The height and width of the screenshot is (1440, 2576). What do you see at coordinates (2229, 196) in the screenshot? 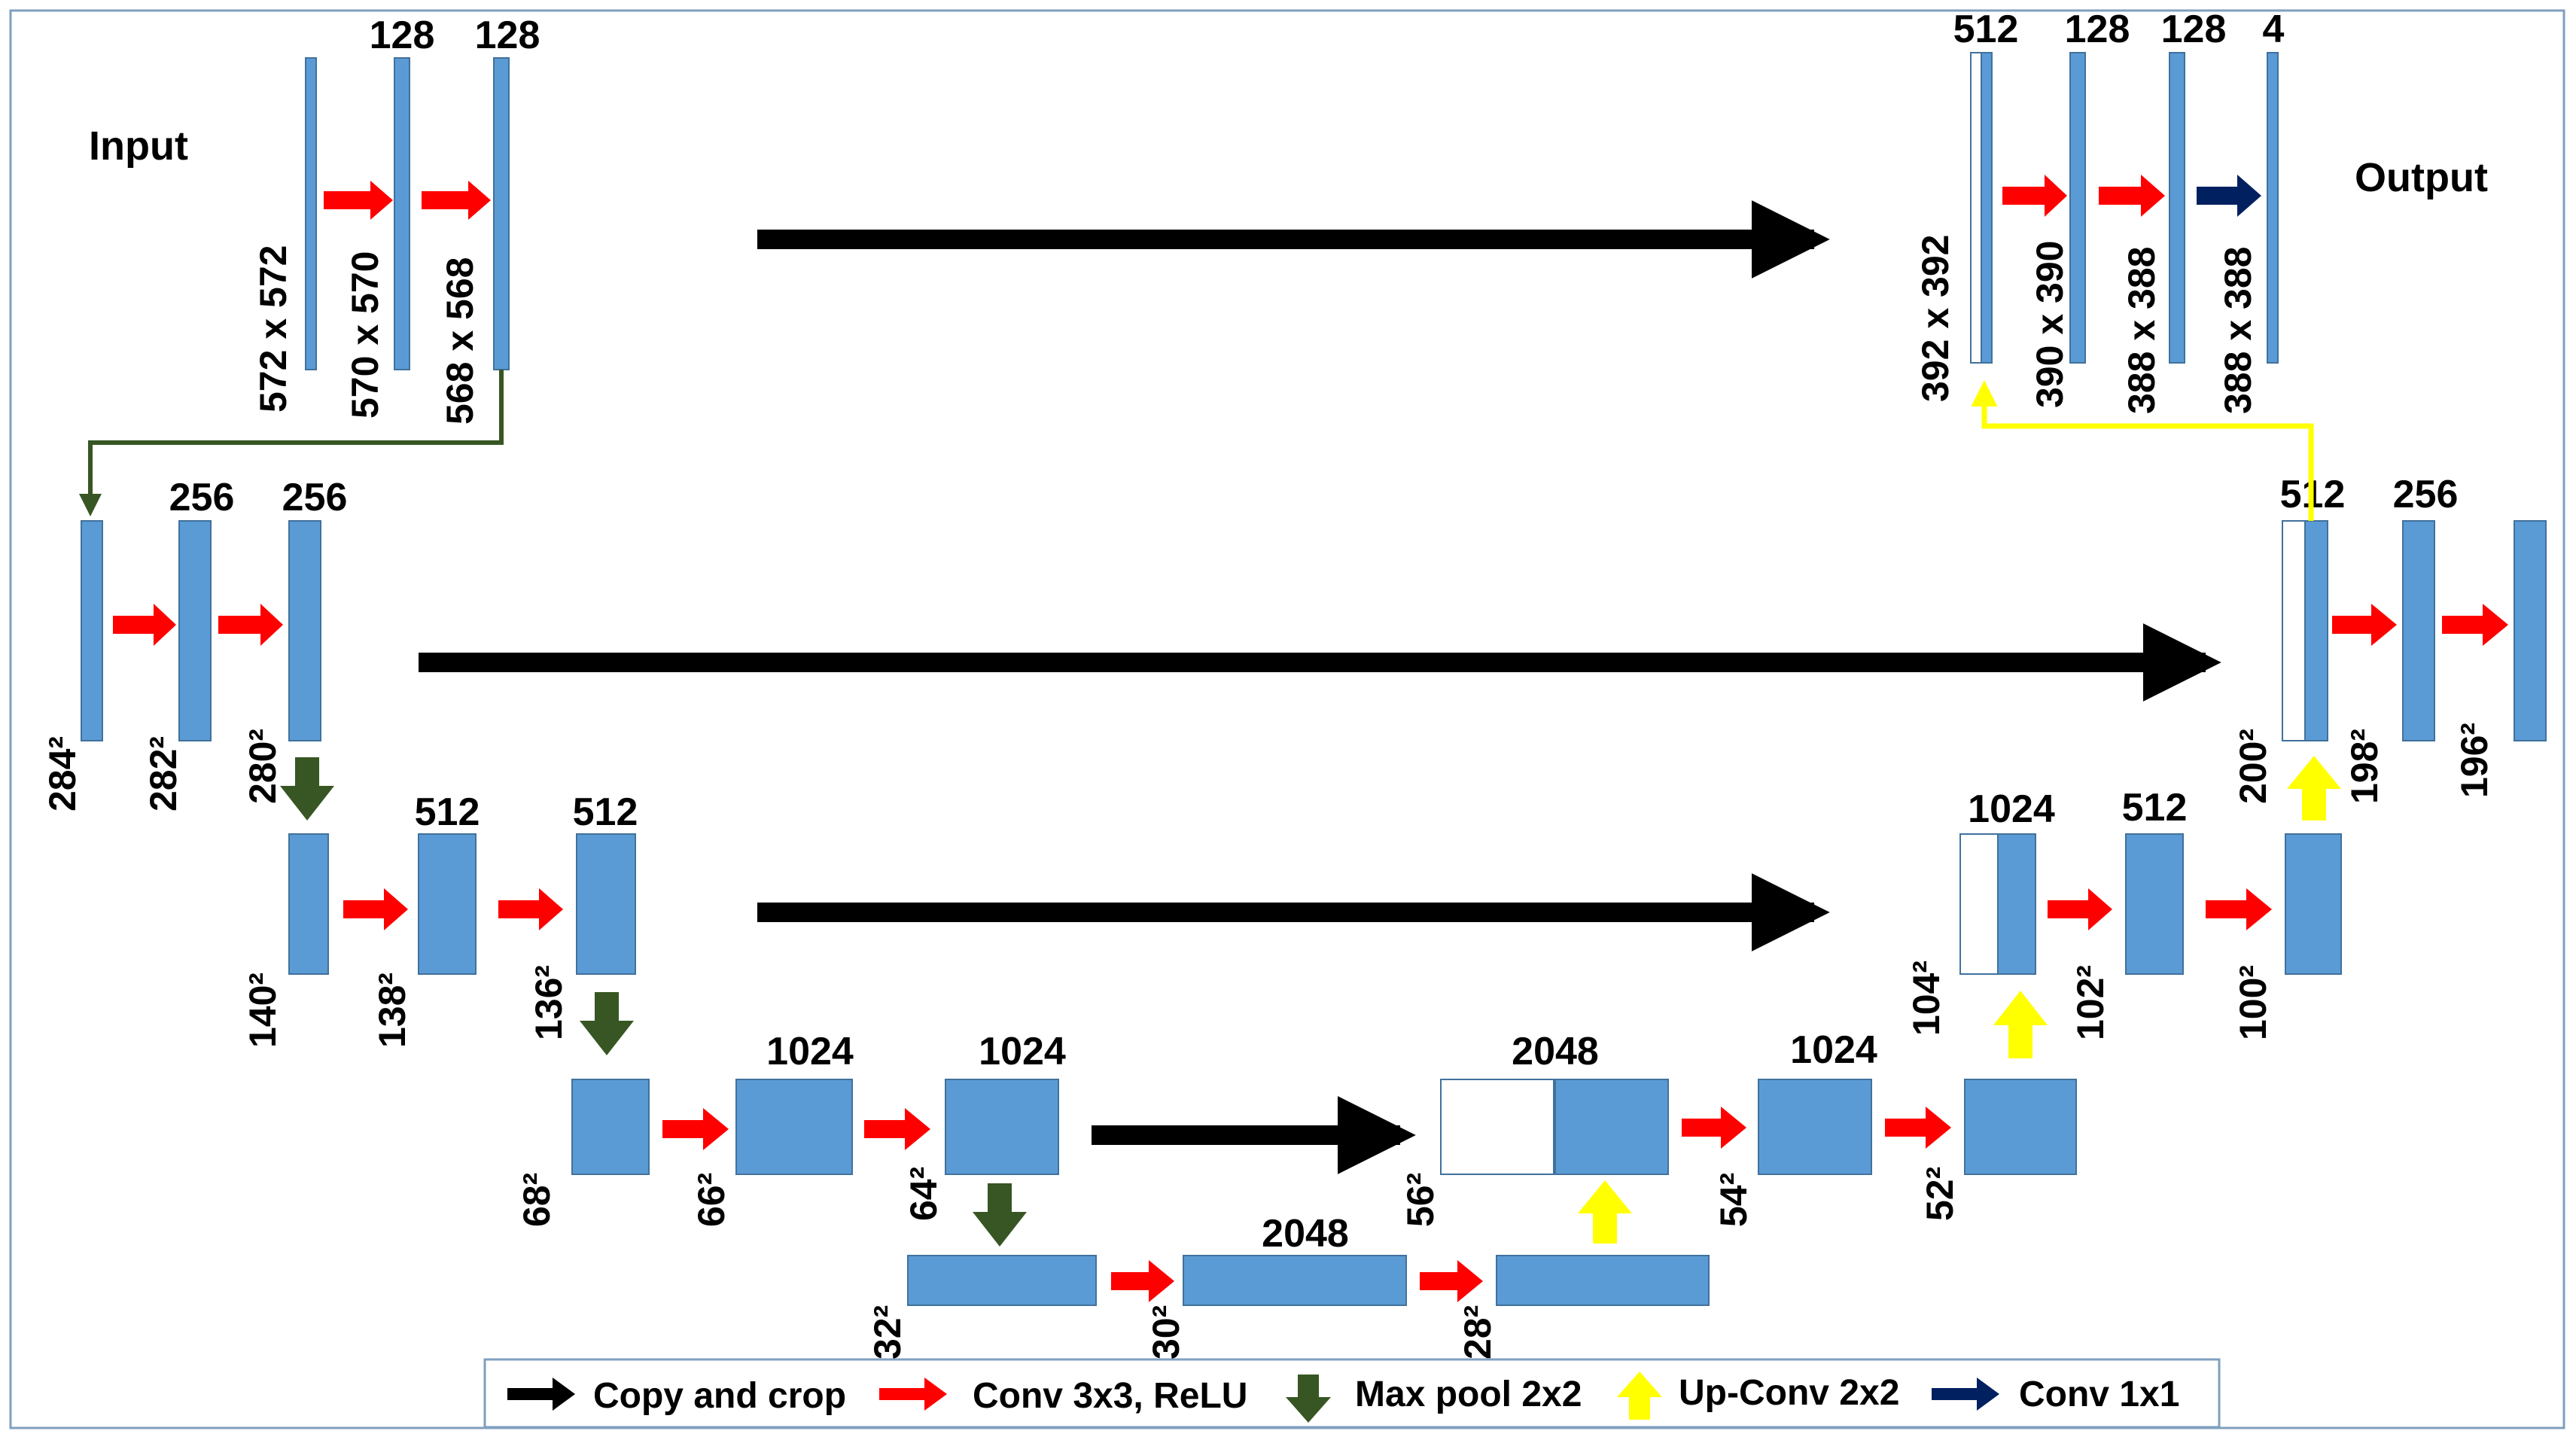
I see `conv1x1-arrow` at bounding box center [2229, 196].